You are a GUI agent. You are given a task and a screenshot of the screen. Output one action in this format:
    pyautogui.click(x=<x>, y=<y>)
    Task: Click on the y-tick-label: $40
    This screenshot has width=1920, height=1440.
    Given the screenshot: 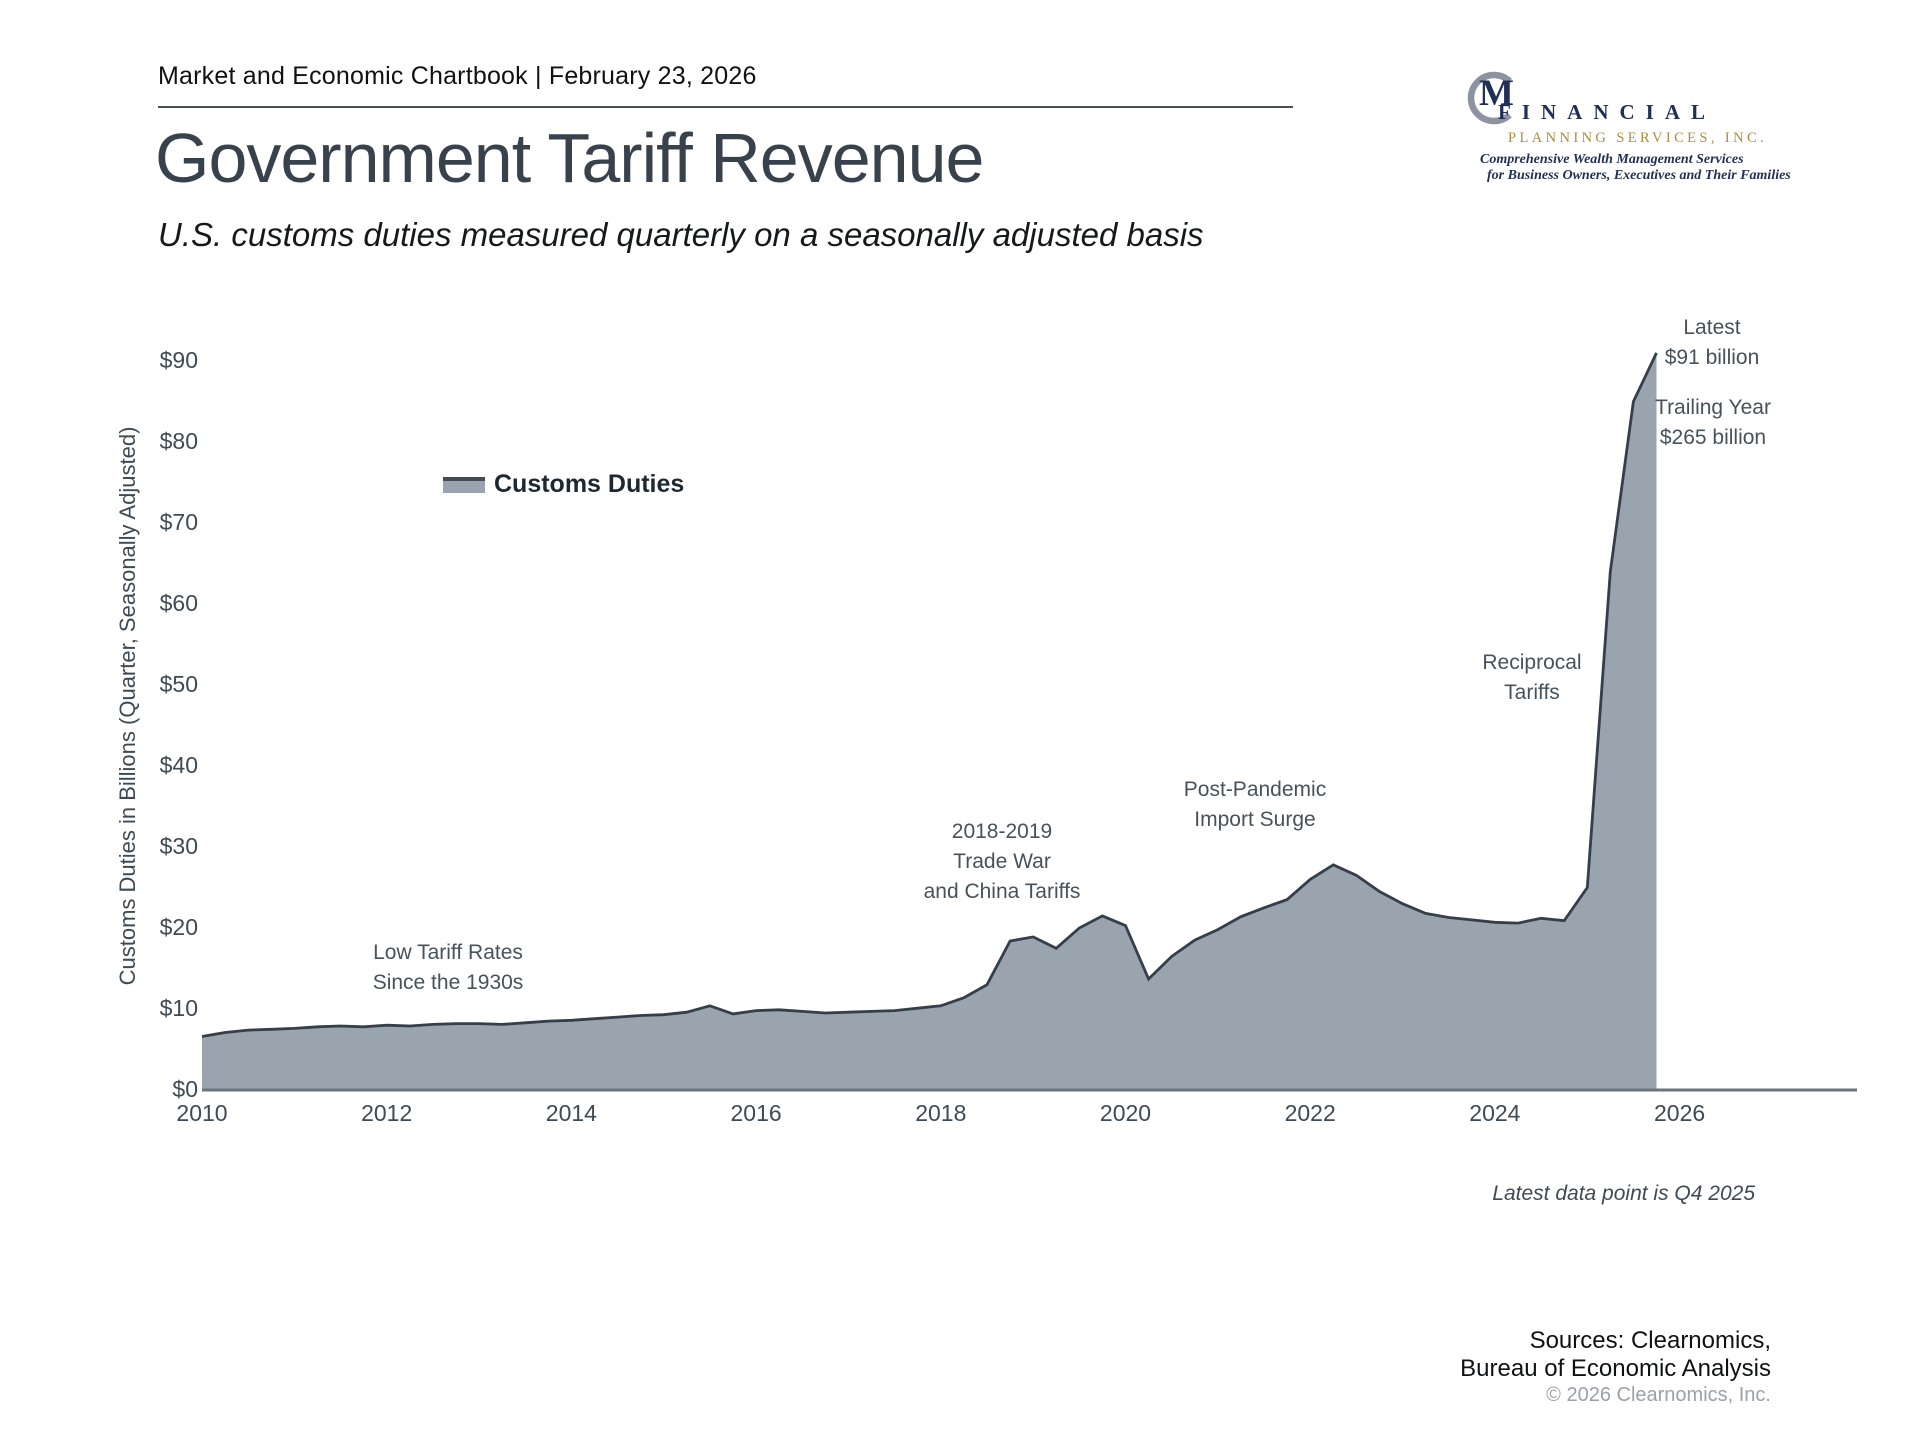 What is the action you would take?
    pyautogui.click(x=178, y=765)
    